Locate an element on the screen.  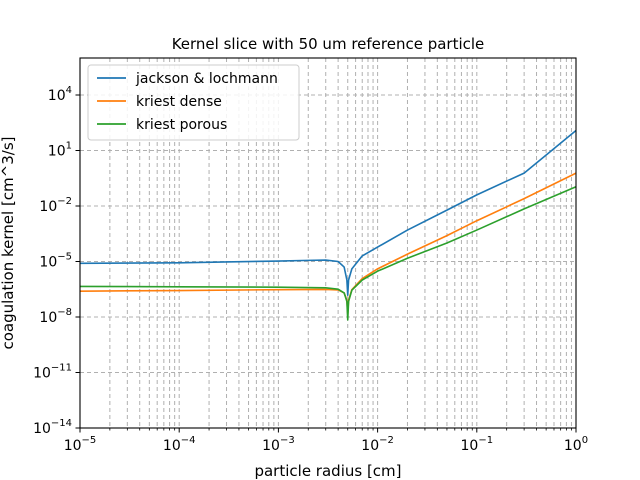
legend-label-2: kriest dense is located at coordinates (179, 102).